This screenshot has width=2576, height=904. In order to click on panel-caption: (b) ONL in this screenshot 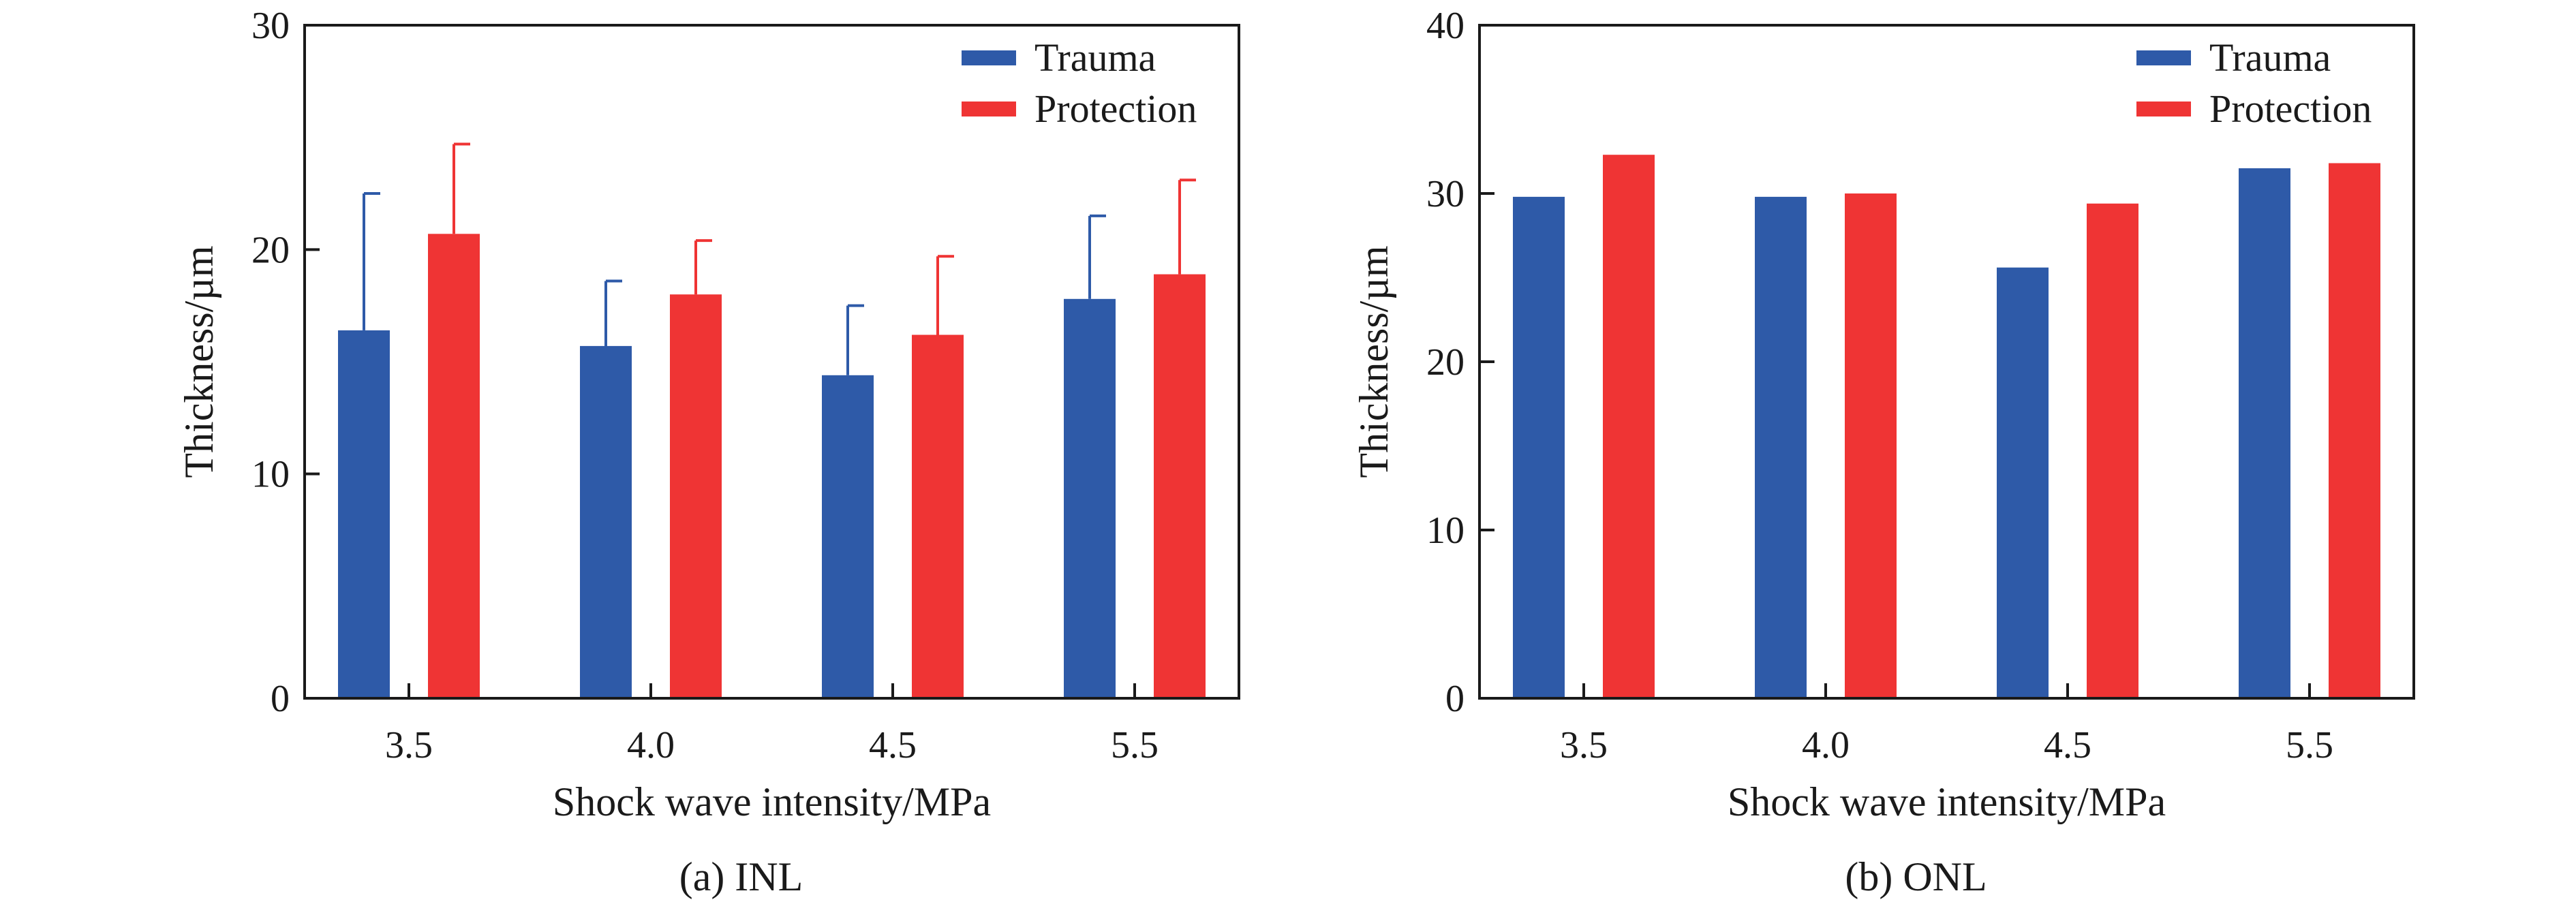, I will do `click(1916, 876)`.